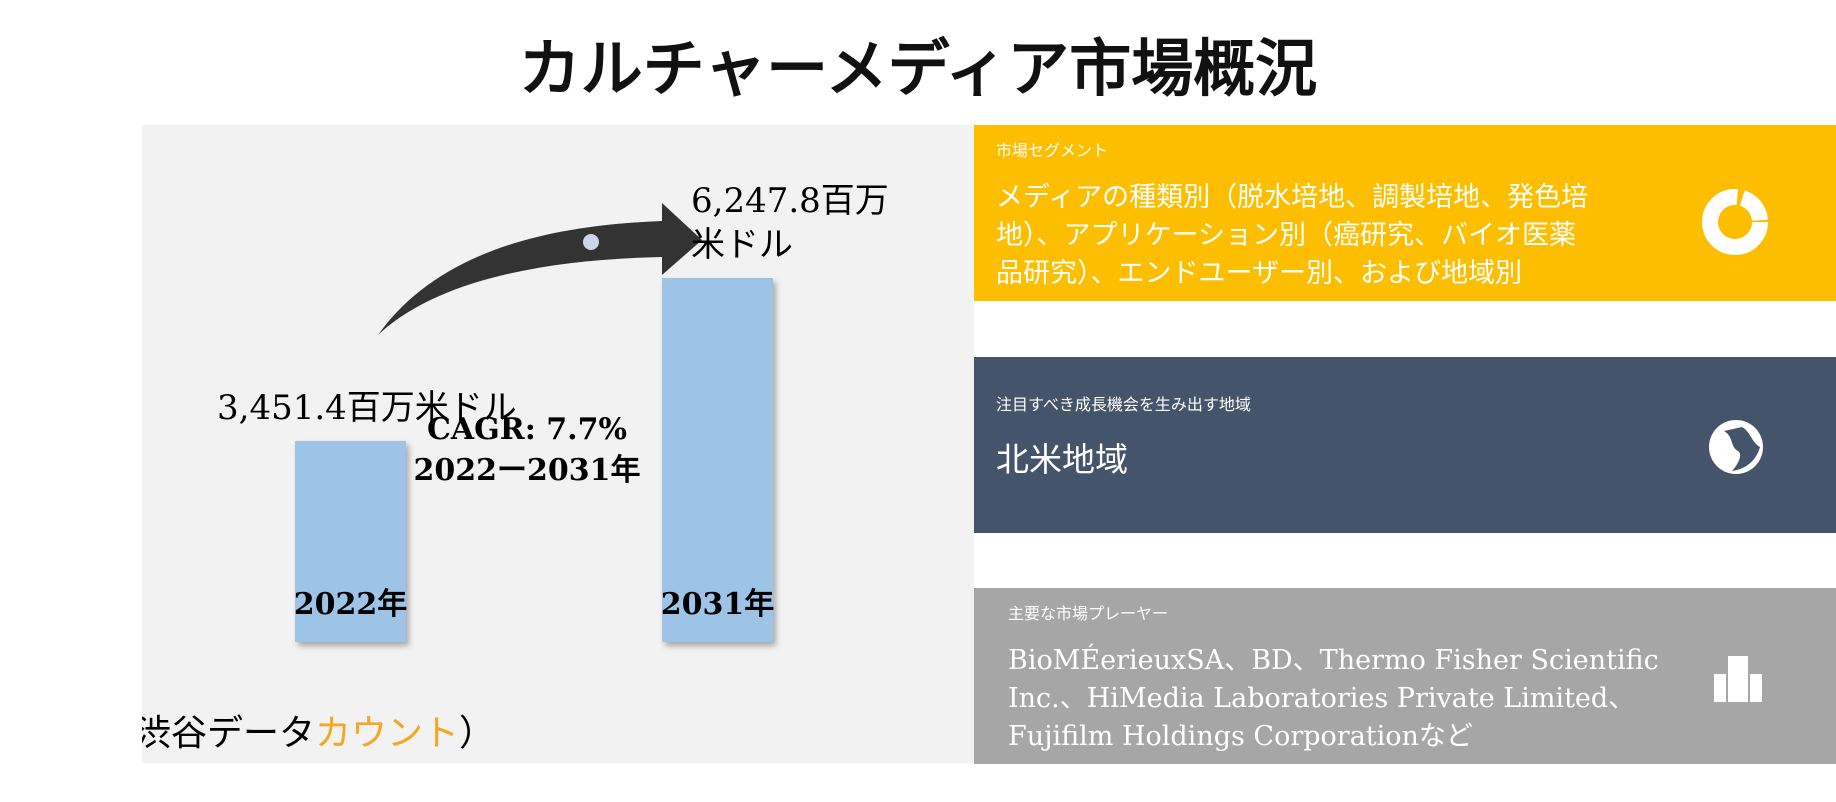 The width and height of the screenshot is (1836, 802). What do you see at coordinates (591, 242) in the screenshot?
I see `arrow-dot` at bounding box center [591, 242].